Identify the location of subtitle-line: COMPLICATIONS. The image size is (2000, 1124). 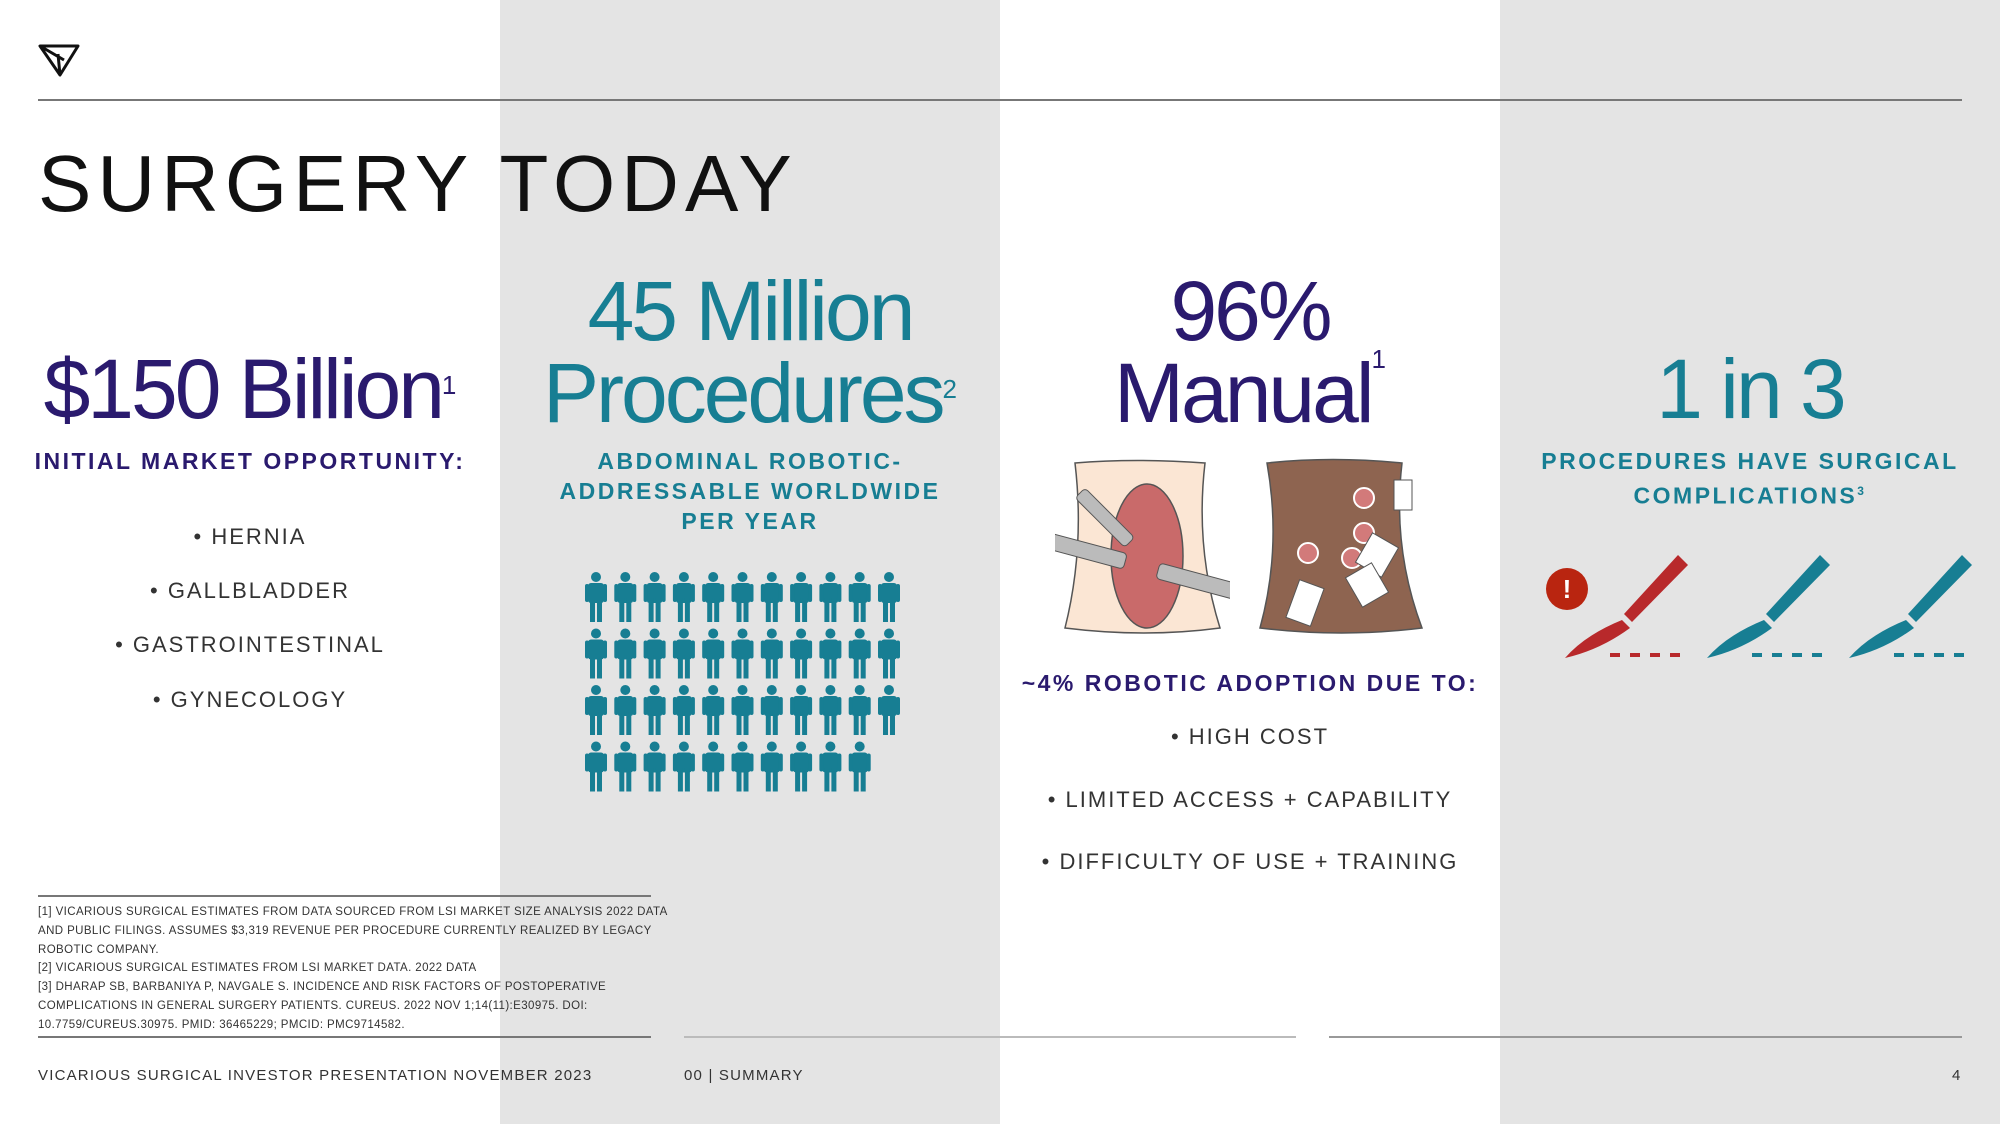
(1745, 495).